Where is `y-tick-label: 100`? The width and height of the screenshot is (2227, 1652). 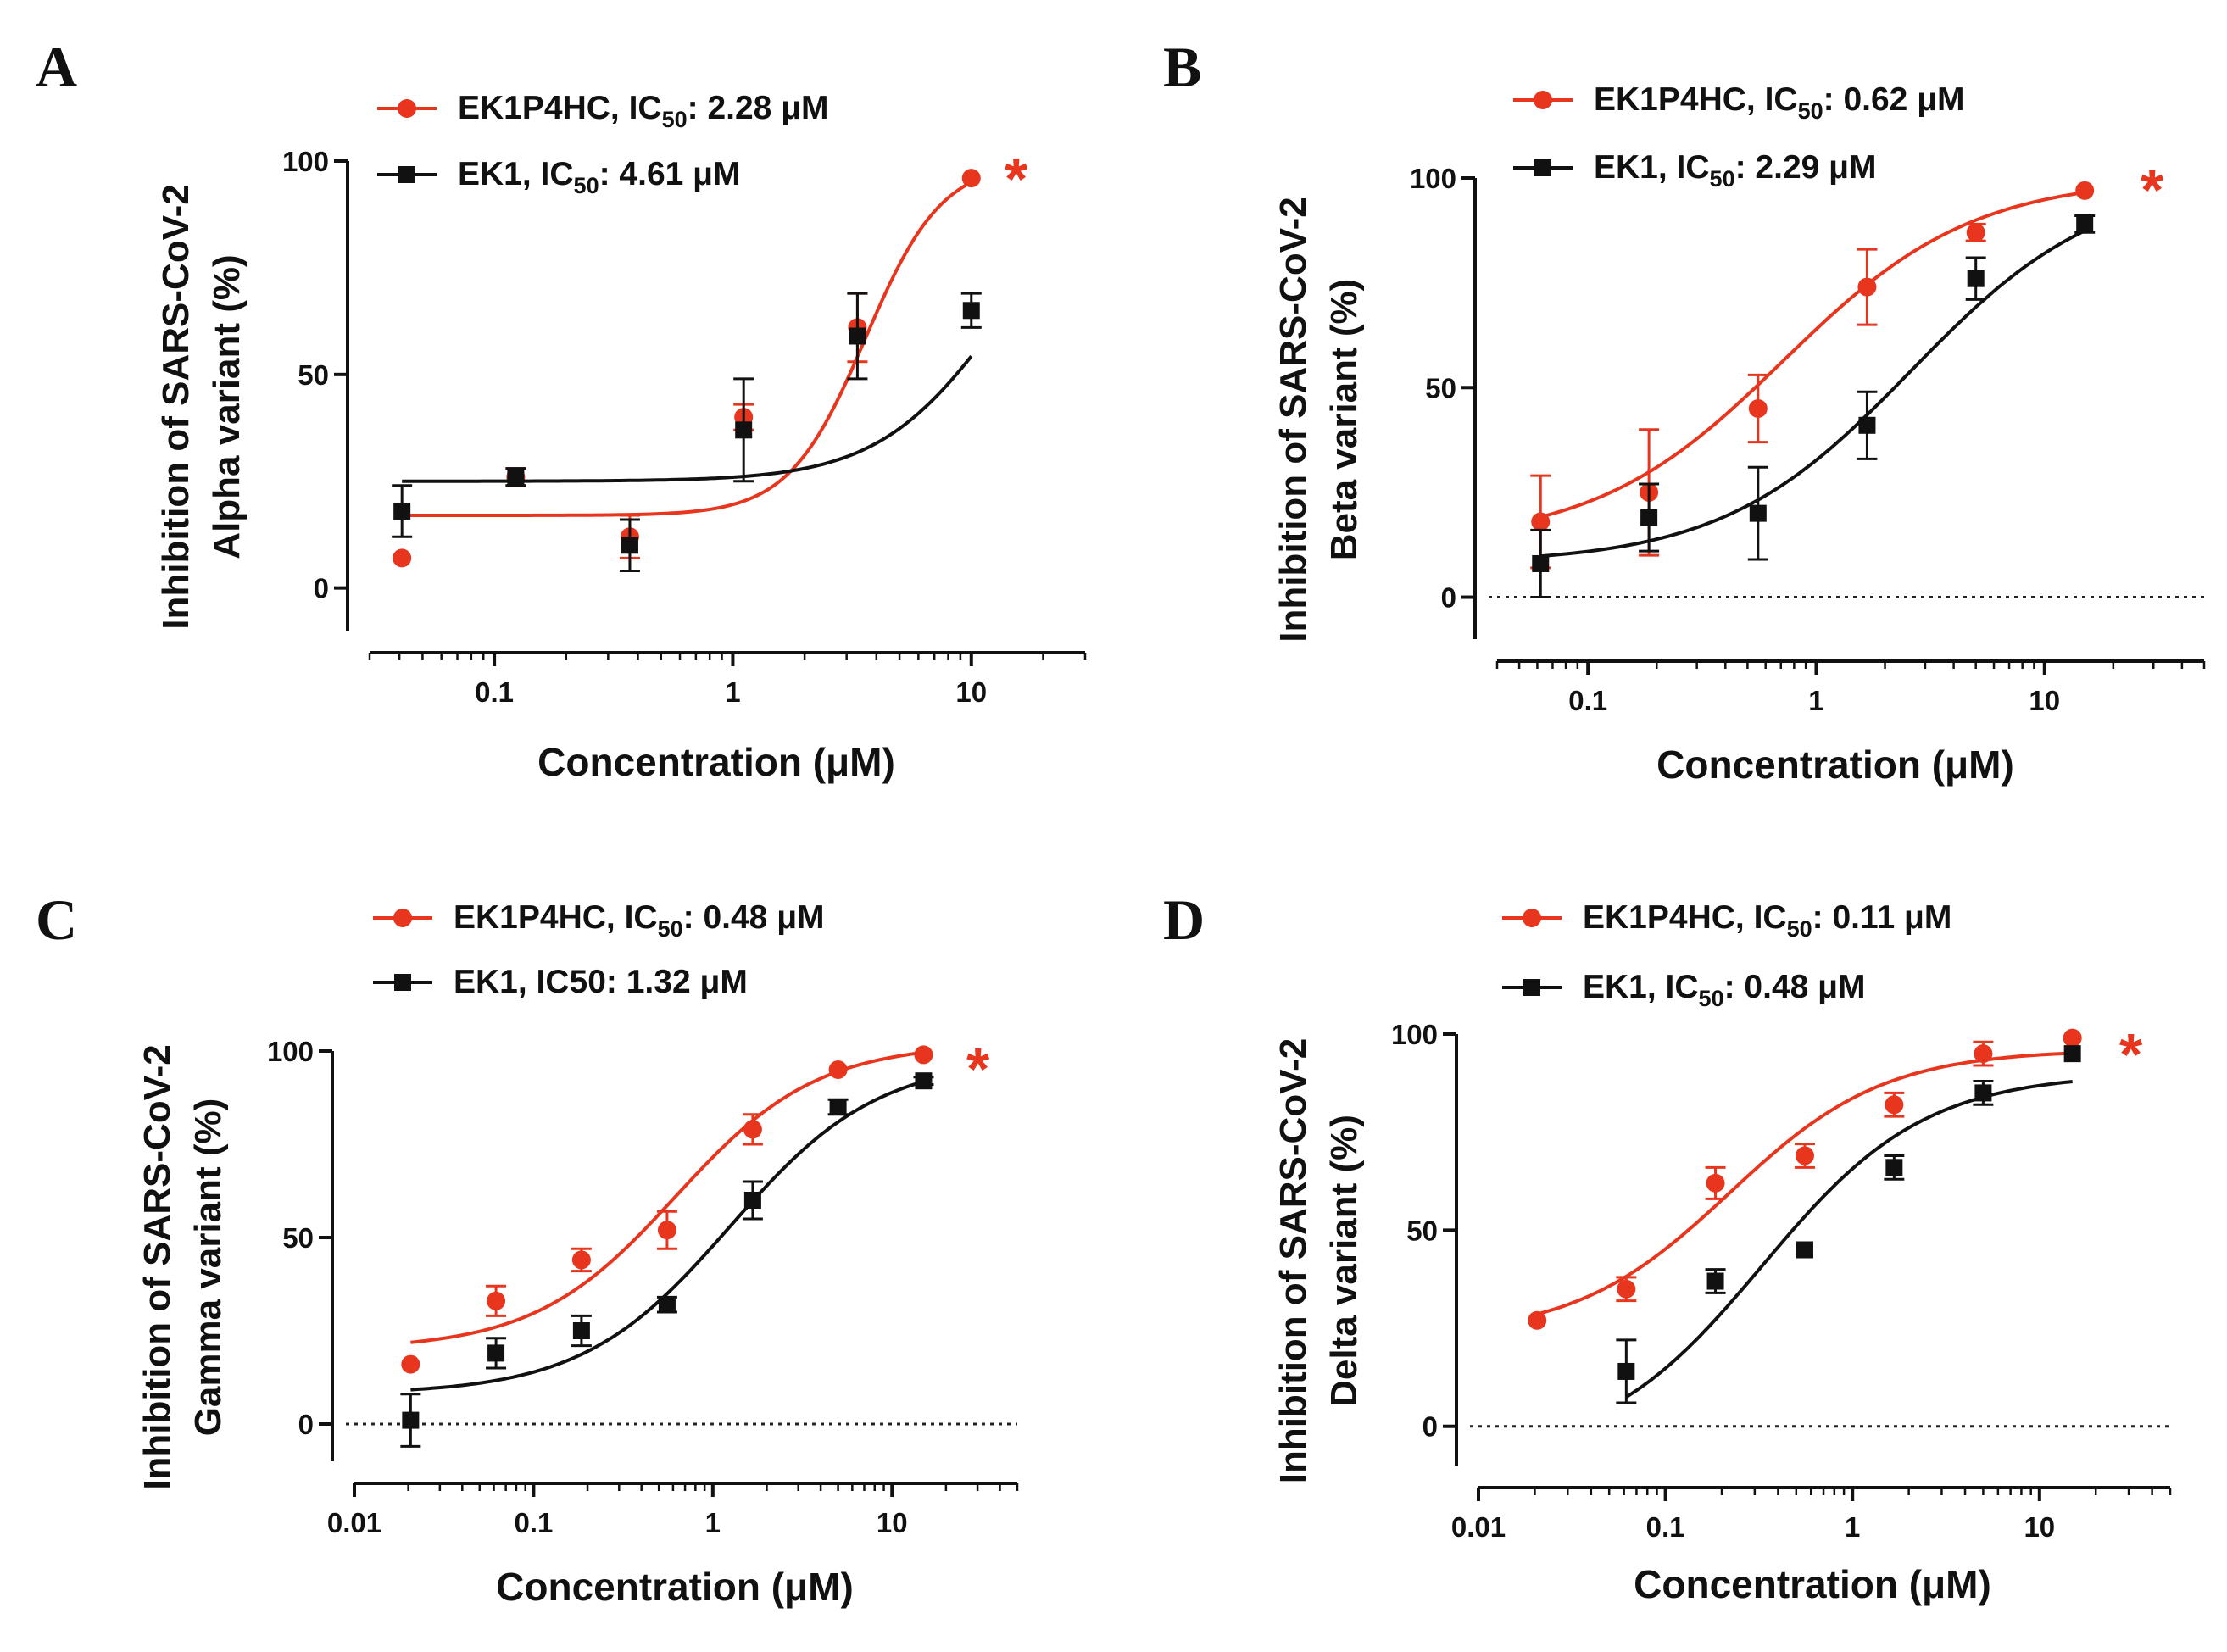 y-tick-label: 100 is located at coordinates (305, 161).